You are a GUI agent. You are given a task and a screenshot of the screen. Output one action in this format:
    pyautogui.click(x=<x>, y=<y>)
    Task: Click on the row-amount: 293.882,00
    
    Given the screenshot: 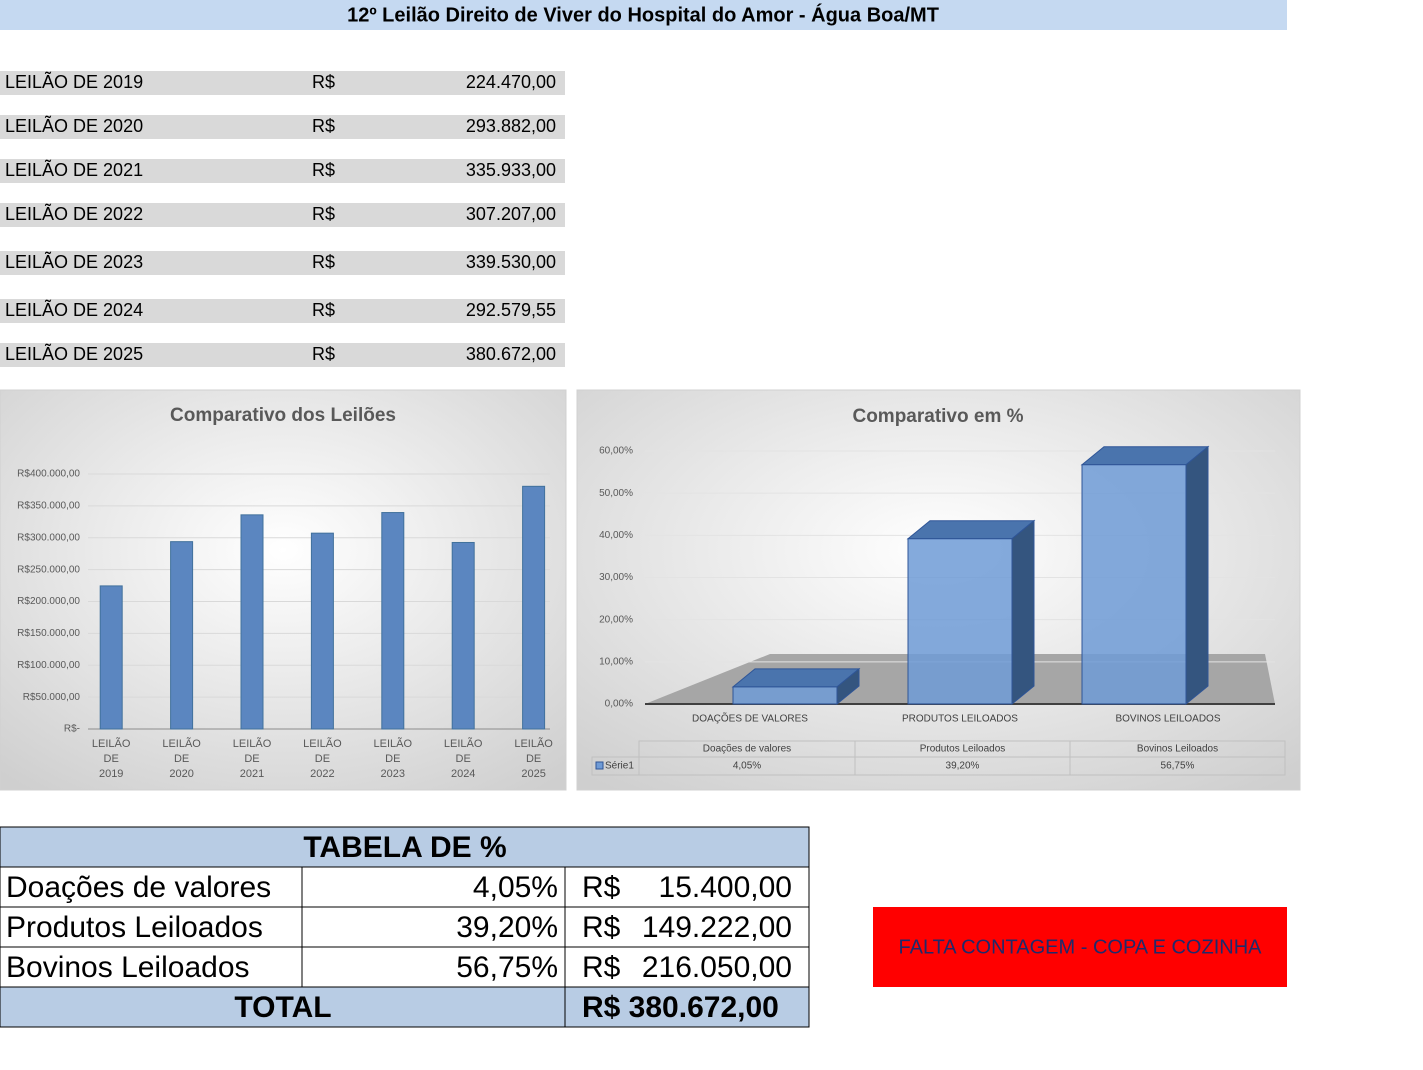 What is the action you would take?
    pyautogui.click(x=511, y=126)
    